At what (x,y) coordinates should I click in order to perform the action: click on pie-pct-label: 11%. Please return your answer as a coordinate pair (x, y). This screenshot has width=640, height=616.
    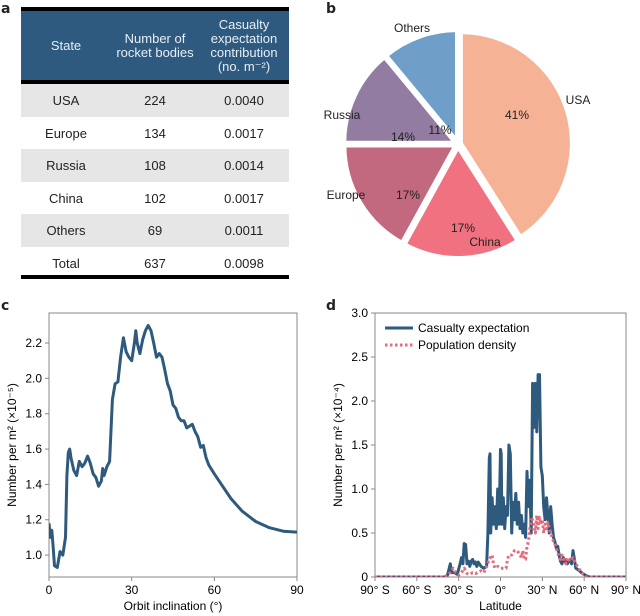
    Looking at the image, I should click on (439, 130).